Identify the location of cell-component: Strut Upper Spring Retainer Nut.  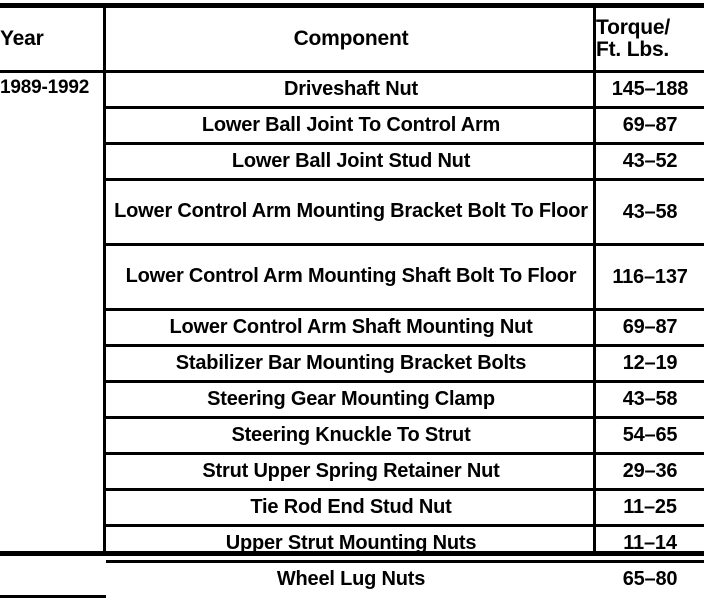
(351, 472).